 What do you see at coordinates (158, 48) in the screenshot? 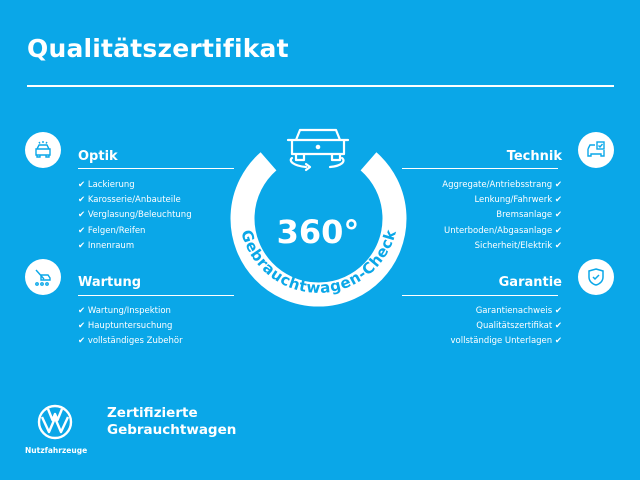
I see `page-title: Qualitätszertifikat` at bounding box center [158, 48].